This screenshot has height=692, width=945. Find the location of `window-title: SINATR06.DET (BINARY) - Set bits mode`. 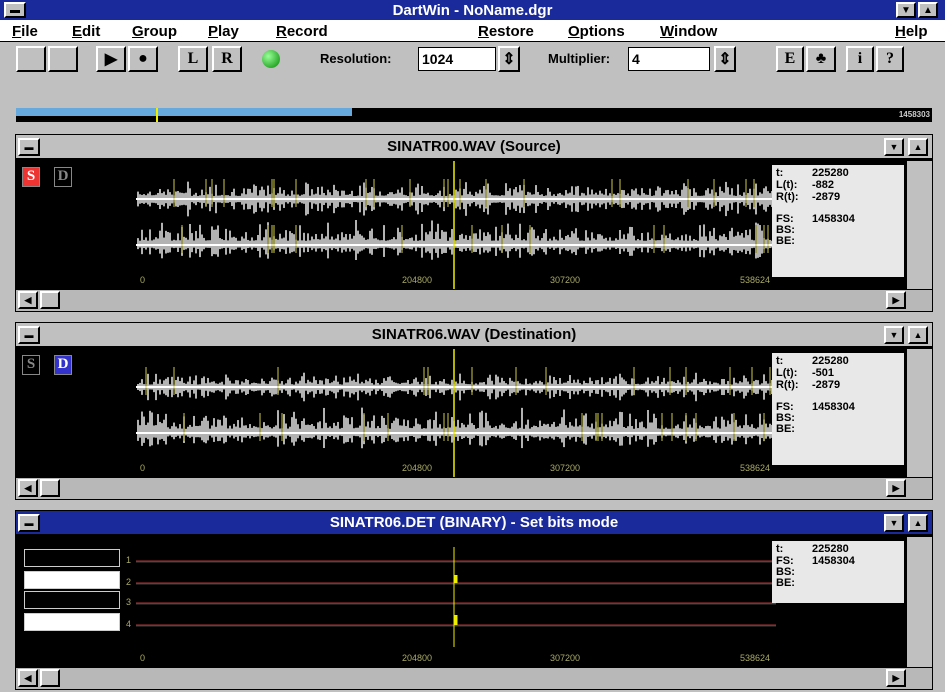

window-title: SINATR06.DET (BINARY) - Set bits mode is located at coordinates (474, 523).